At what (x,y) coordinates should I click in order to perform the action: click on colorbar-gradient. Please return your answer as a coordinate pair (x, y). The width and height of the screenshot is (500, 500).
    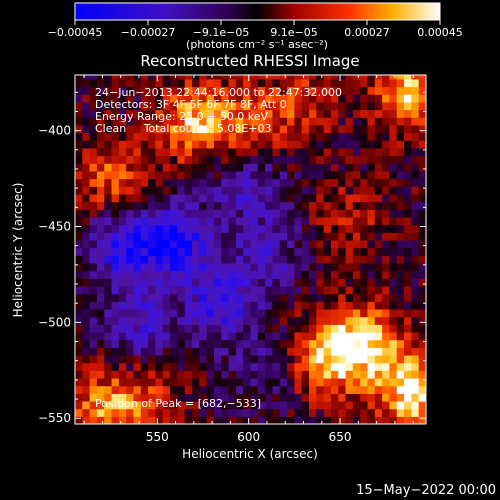
    Looking at the image, I should click on (257, 11).